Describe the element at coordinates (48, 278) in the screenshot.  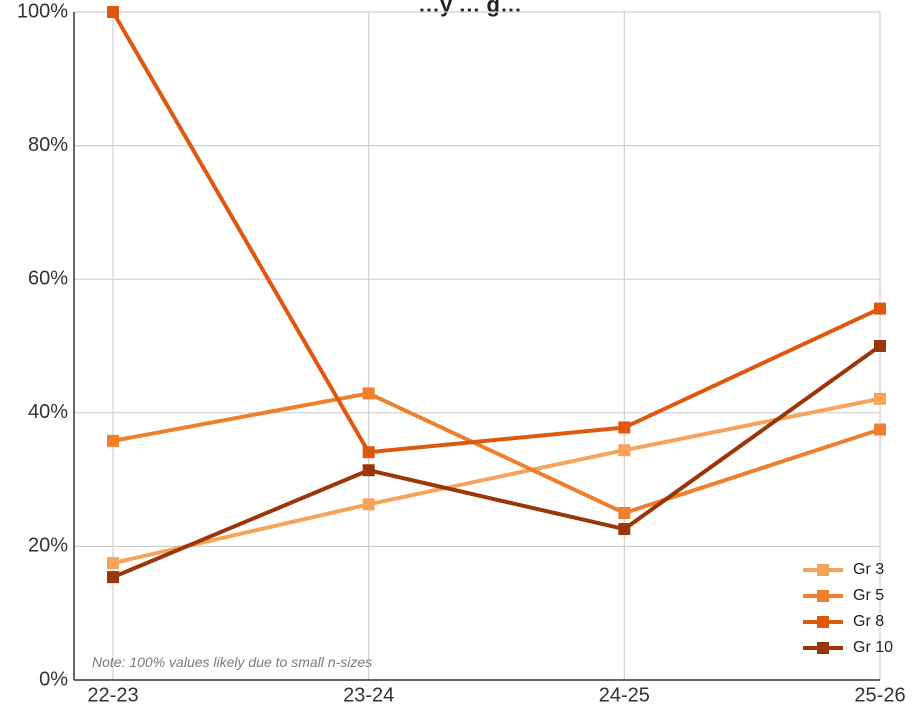
I see `y-tick-label: 60%` at that location.